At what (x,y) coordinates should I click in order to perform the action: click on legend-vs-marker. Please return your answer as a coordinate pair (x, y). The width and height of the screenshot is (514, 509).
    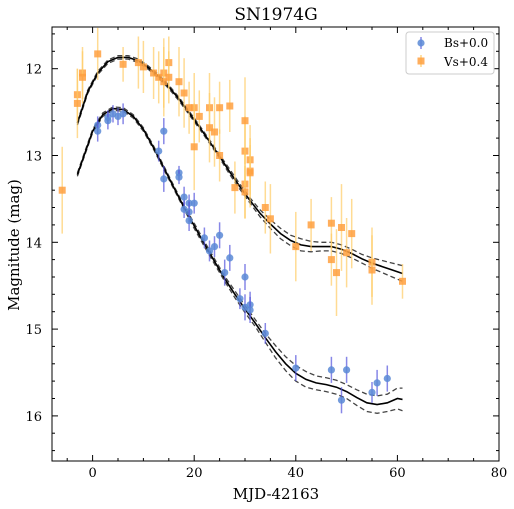
    Looking at the image, I should click on (421, 61).